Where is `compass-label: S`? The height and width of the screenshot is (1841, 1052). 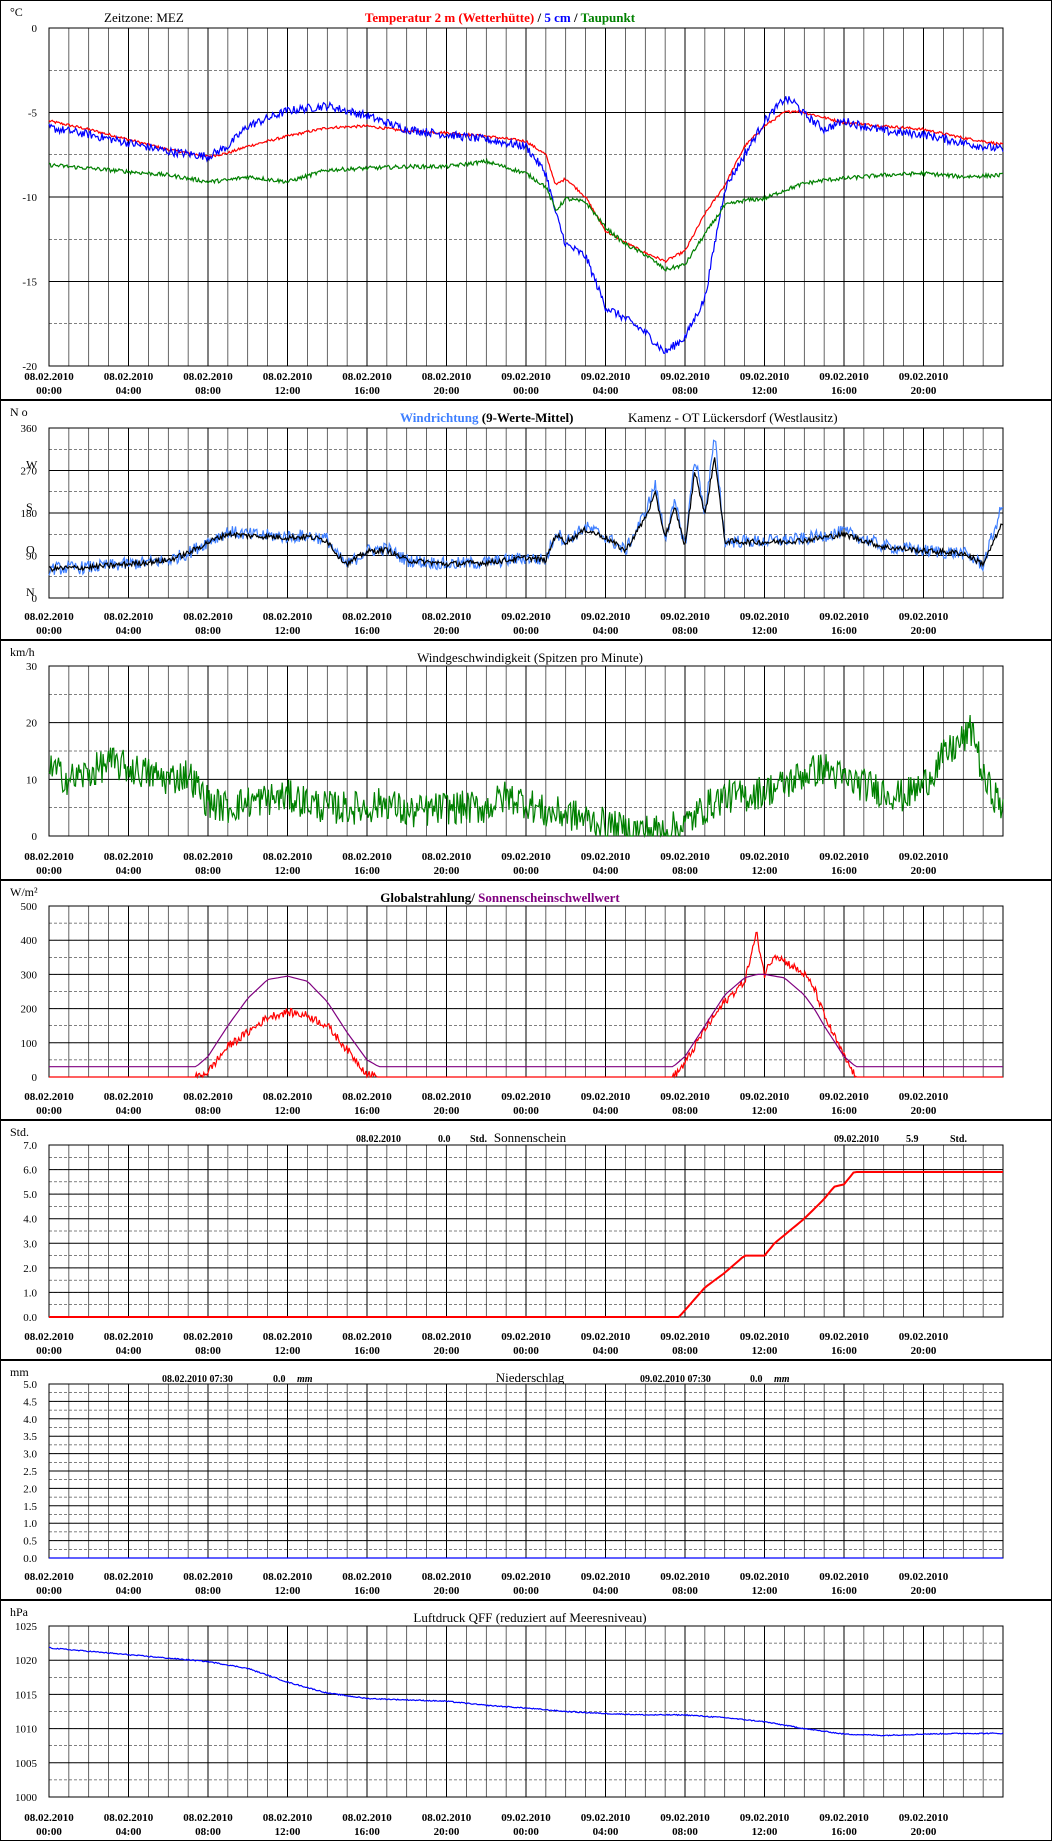
compass-label: S is located at coordinates (29, 507).